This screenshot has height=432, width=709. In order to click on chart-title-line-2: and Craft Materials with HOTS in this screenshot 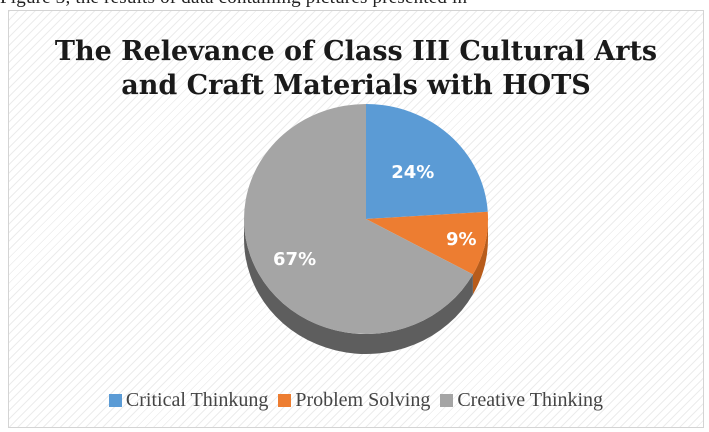, I will do `click(356, 85)`.